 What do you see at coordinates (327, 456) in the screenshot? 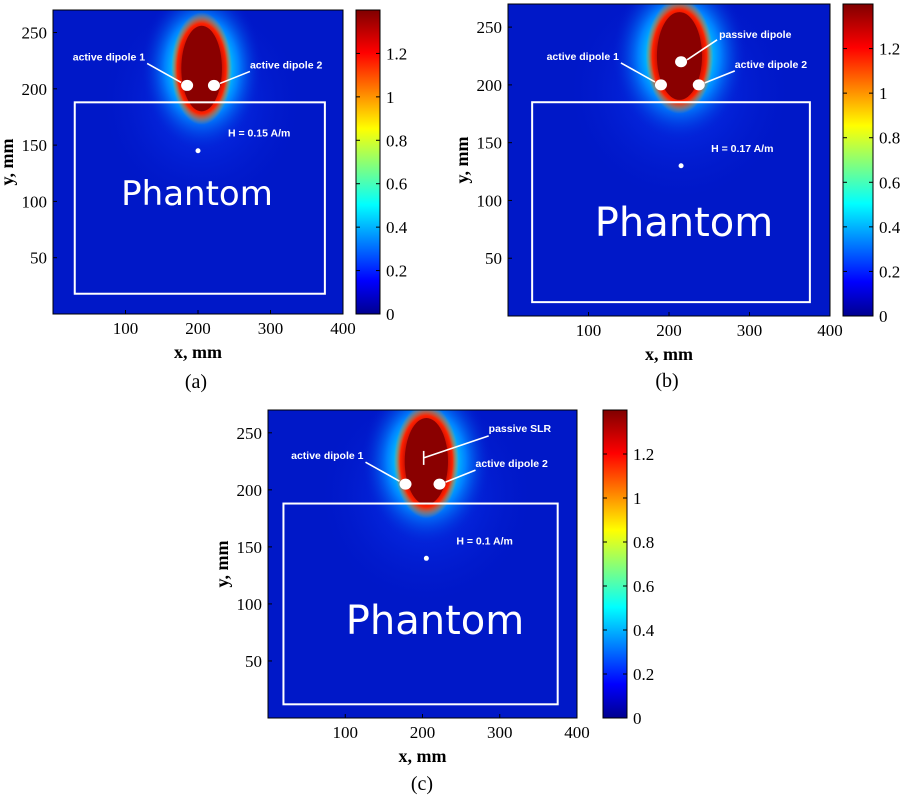
I see `annotation-3-1: active dipole 1` at bounding box center [327, 456].